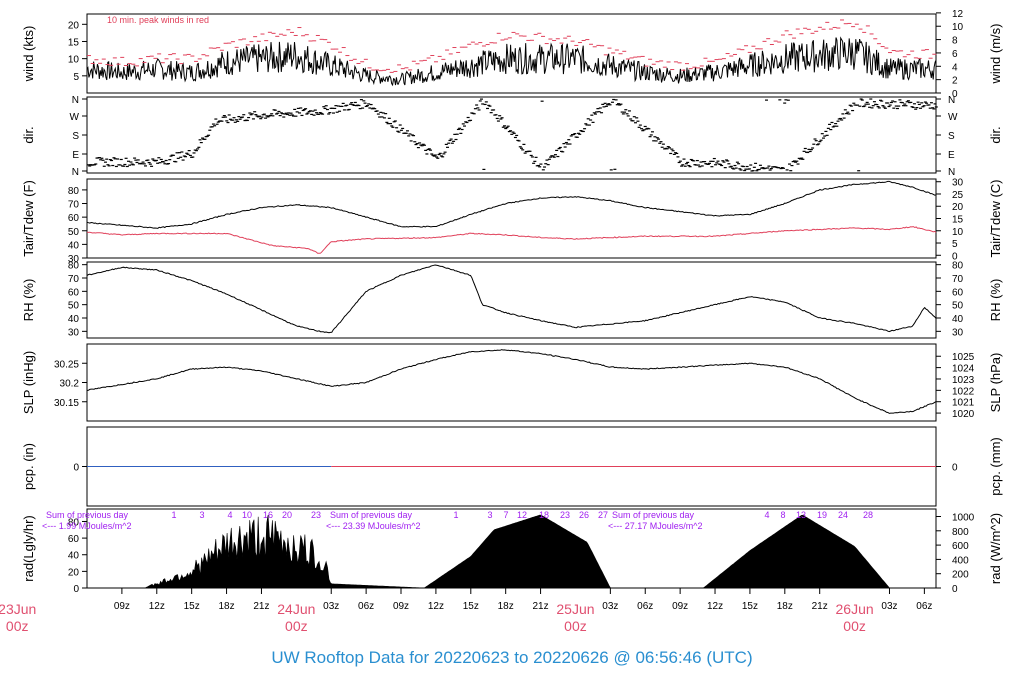  Describe the element at coordinates (74, 292) in the screenshot. I see `ytick-label-left-rh: 60` at that location.